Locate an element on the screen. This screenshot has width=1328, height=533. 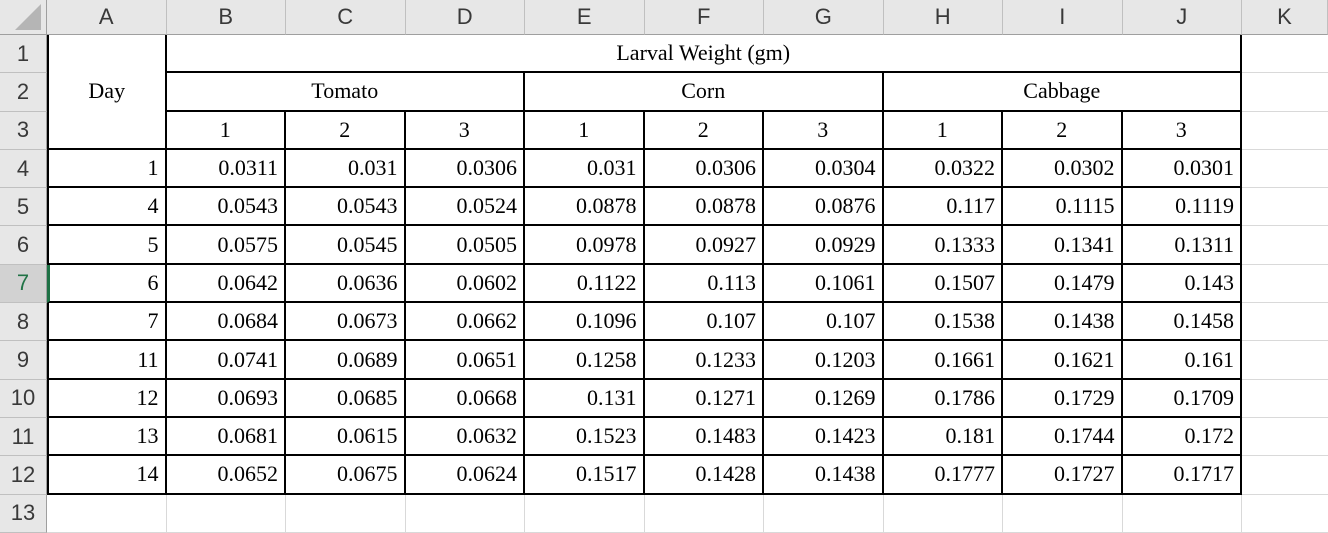
cell-H3: 1 is located at coordinates (943, 130).